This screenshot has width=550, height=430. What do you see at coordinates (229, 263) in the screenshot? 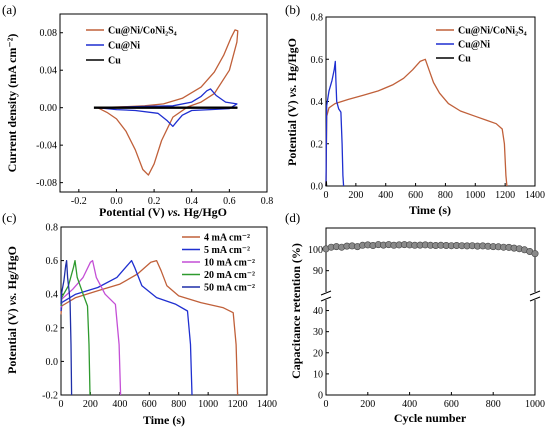
I see `panel-c-legend-label: 10 mA cm⁻²` at bounding box center [229, 263].